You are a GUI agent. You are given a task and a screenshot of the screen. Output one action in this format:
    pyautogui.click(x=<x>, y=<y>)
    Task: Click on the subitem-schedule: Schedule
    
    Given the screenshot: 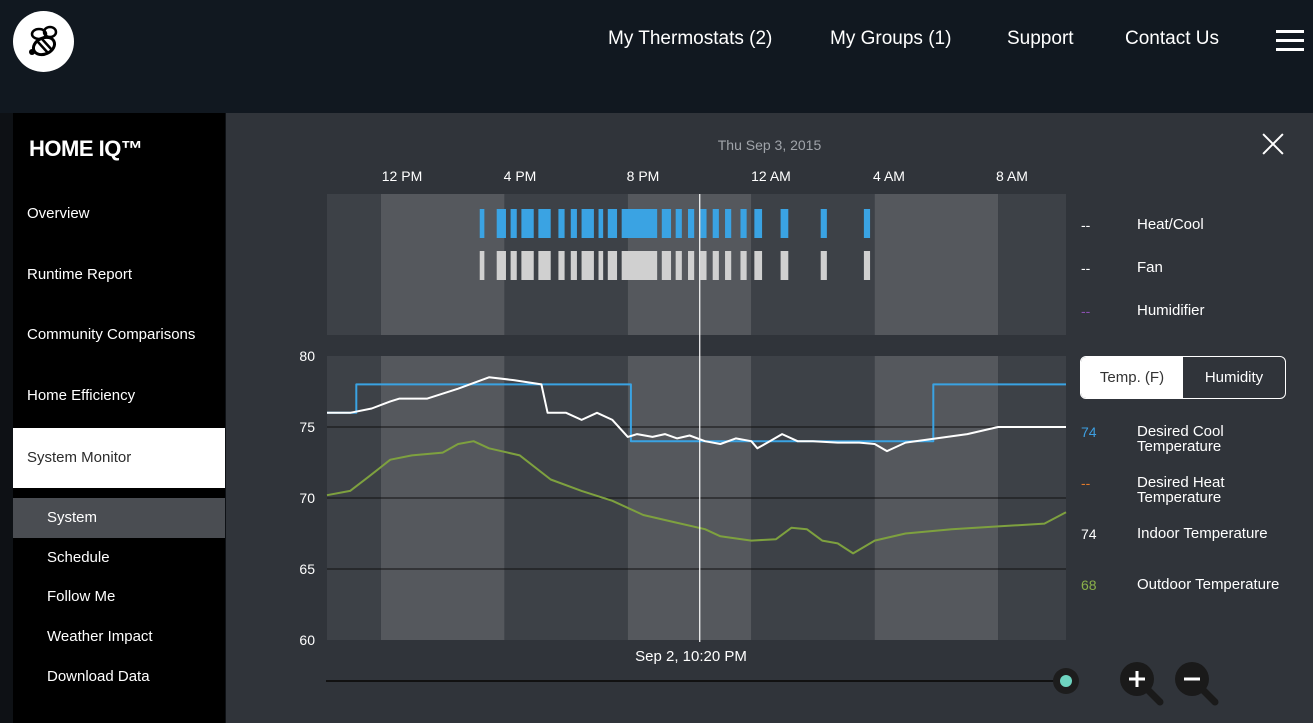 What is the action you would take?
    pyautogui.click(x=78, y=557)
    